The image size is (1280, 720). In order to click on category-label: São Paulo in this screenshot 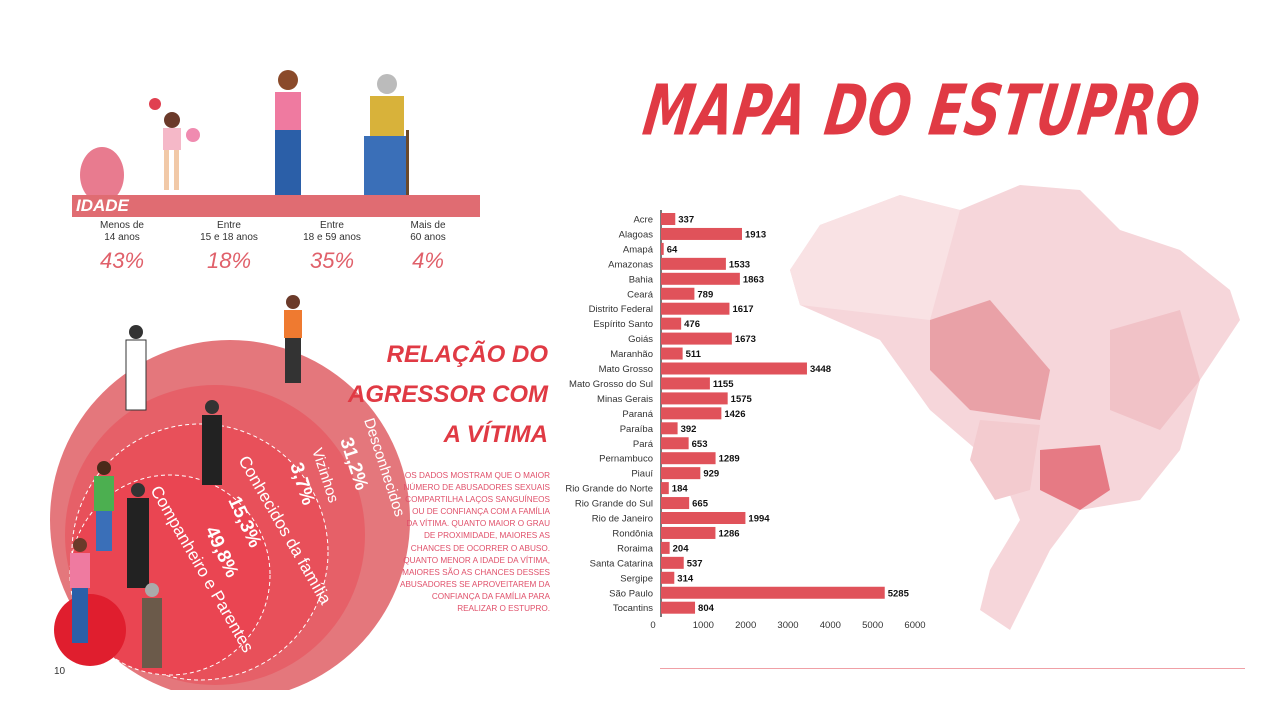, I will do `click(631, 593)`.